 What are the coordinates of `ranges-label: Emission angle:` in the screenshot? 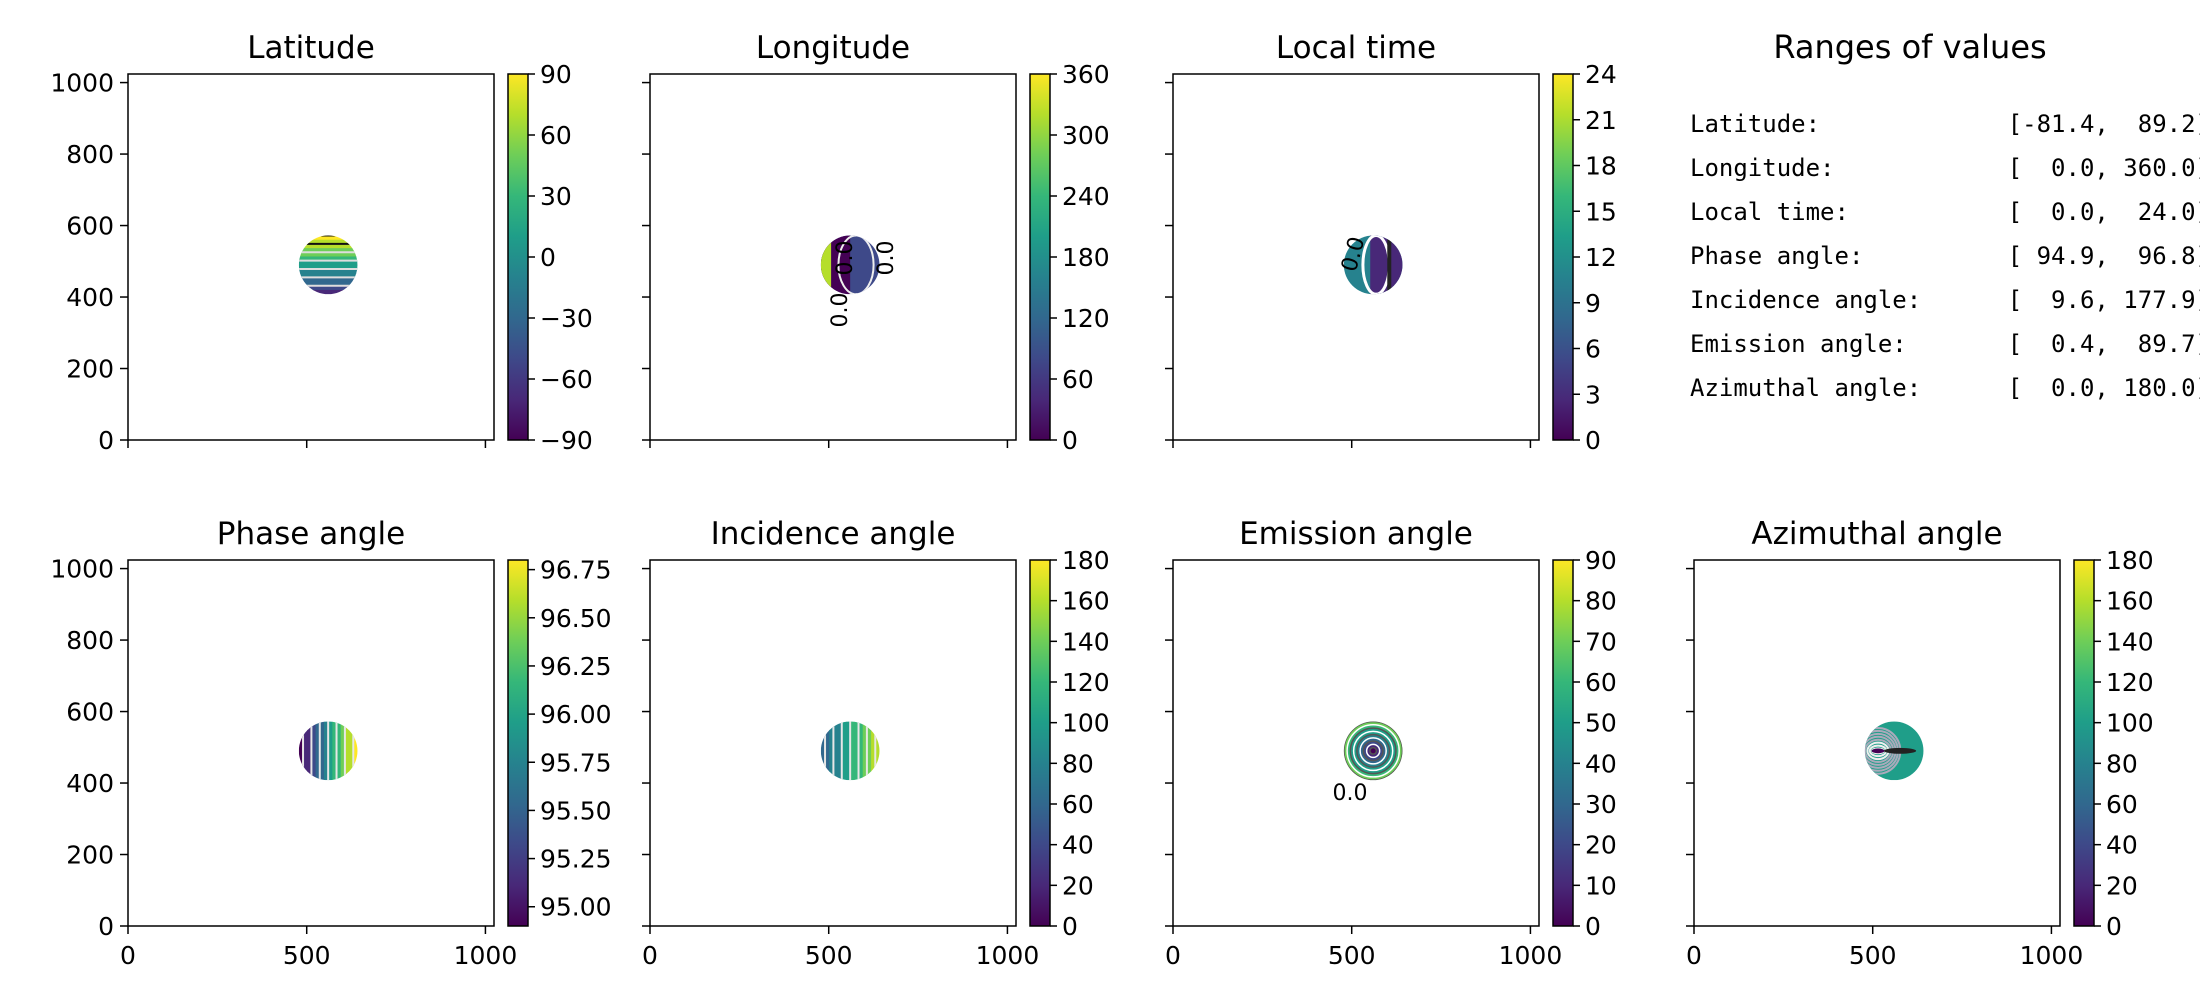 It's located at (1798, 344).